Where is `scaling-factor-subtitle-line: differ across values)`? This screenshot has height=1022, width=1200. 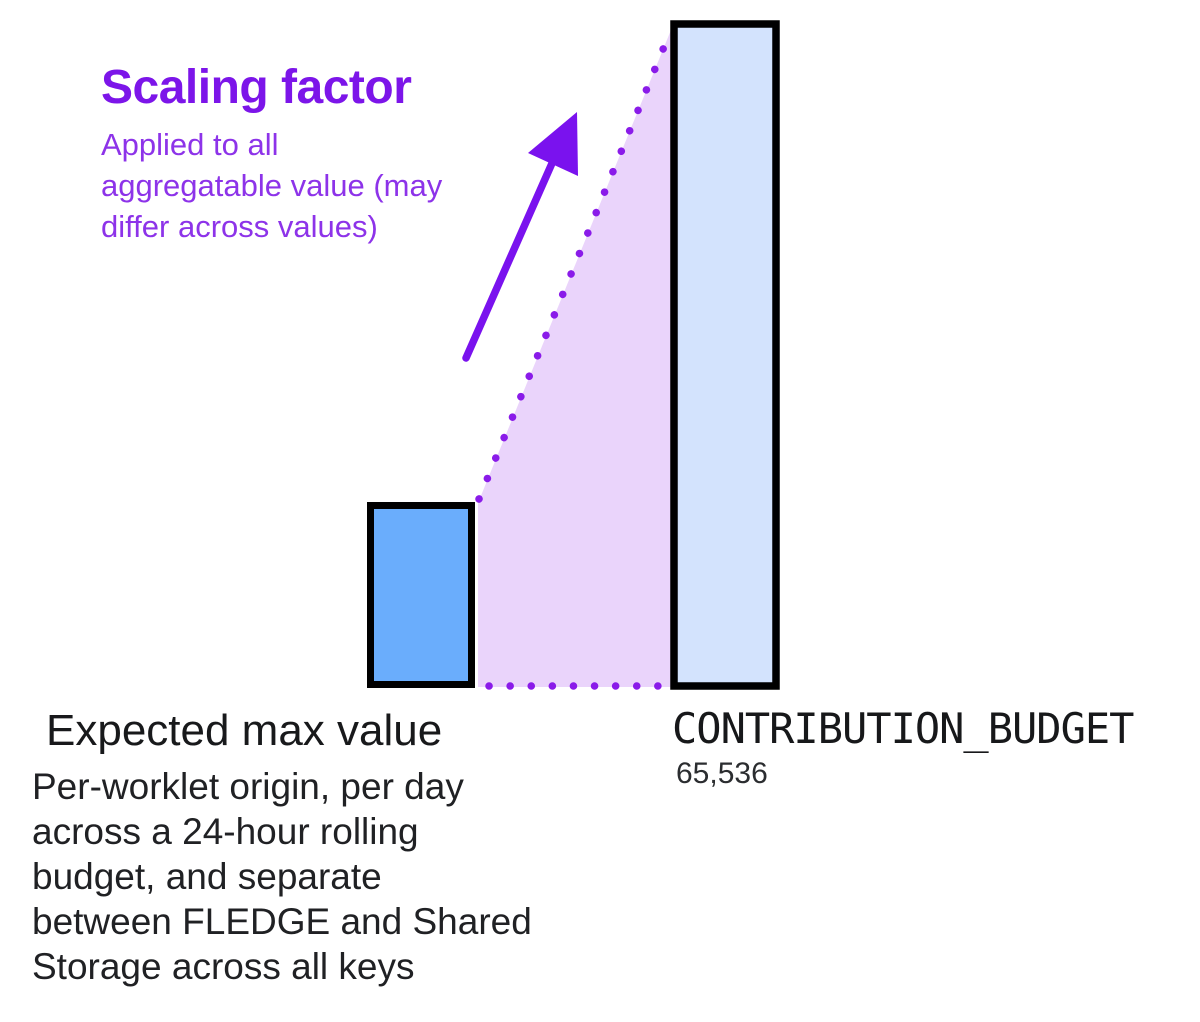 scaling-factor-subtitle-line: differ across values) is located at coordinates (239, 226).